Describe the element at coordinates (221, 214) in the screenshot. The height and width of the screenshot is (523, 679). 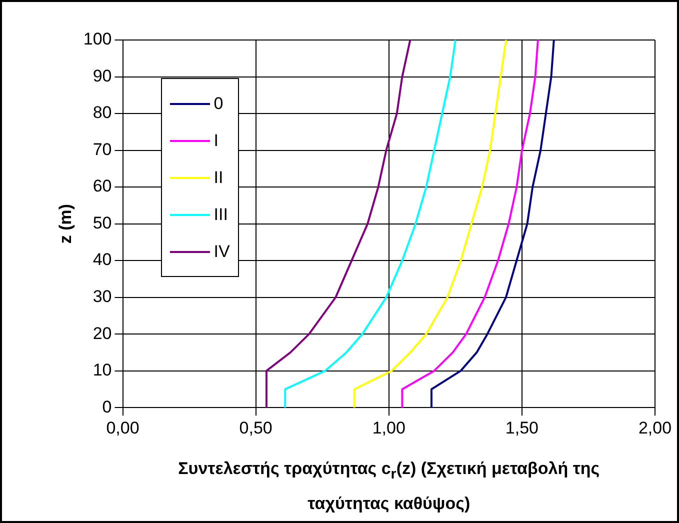
I see `legend-label: III` at that location.